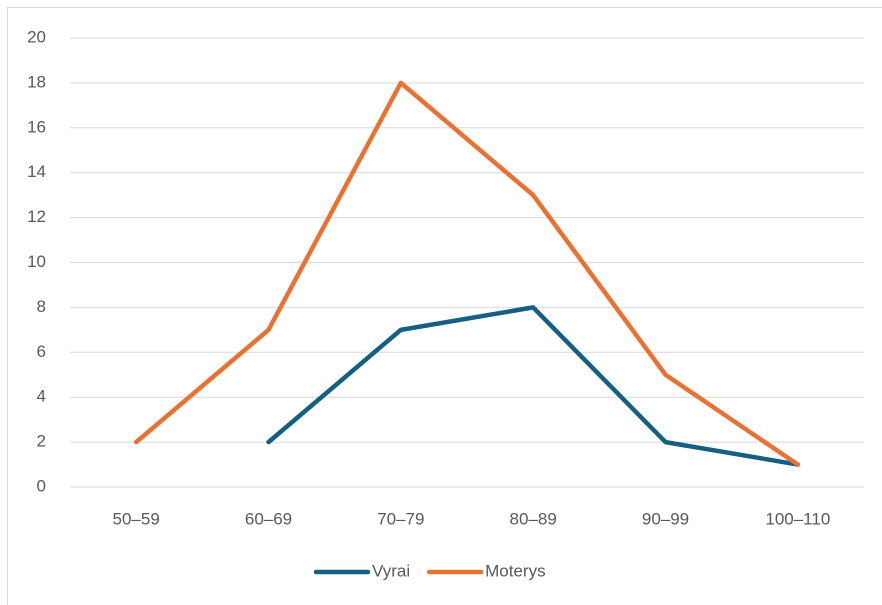 The height and width of the screenshot is (605, 882). I want to click on y-tick-label: 18, so click(36, 81).